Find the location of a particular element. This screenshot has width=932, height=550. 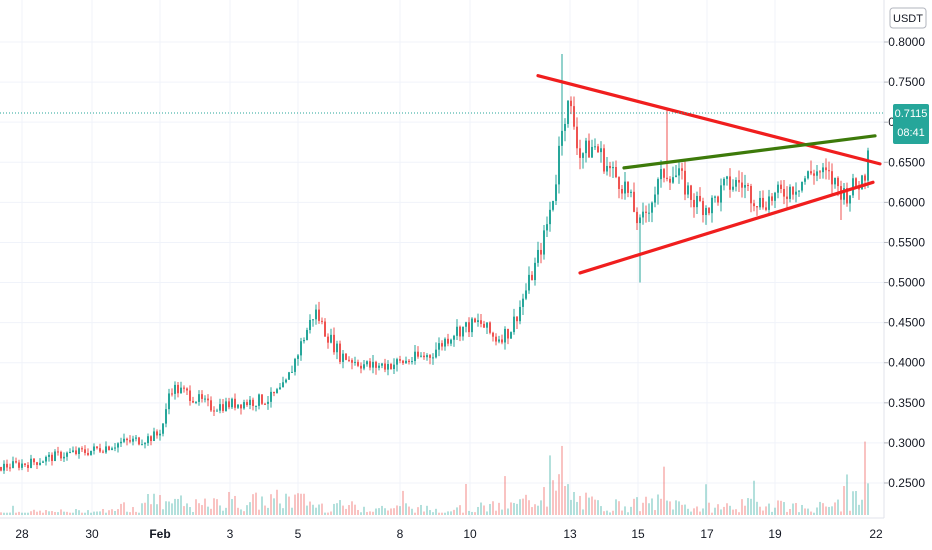

time-tick-label: 13 is located at coordinates (570, 534).